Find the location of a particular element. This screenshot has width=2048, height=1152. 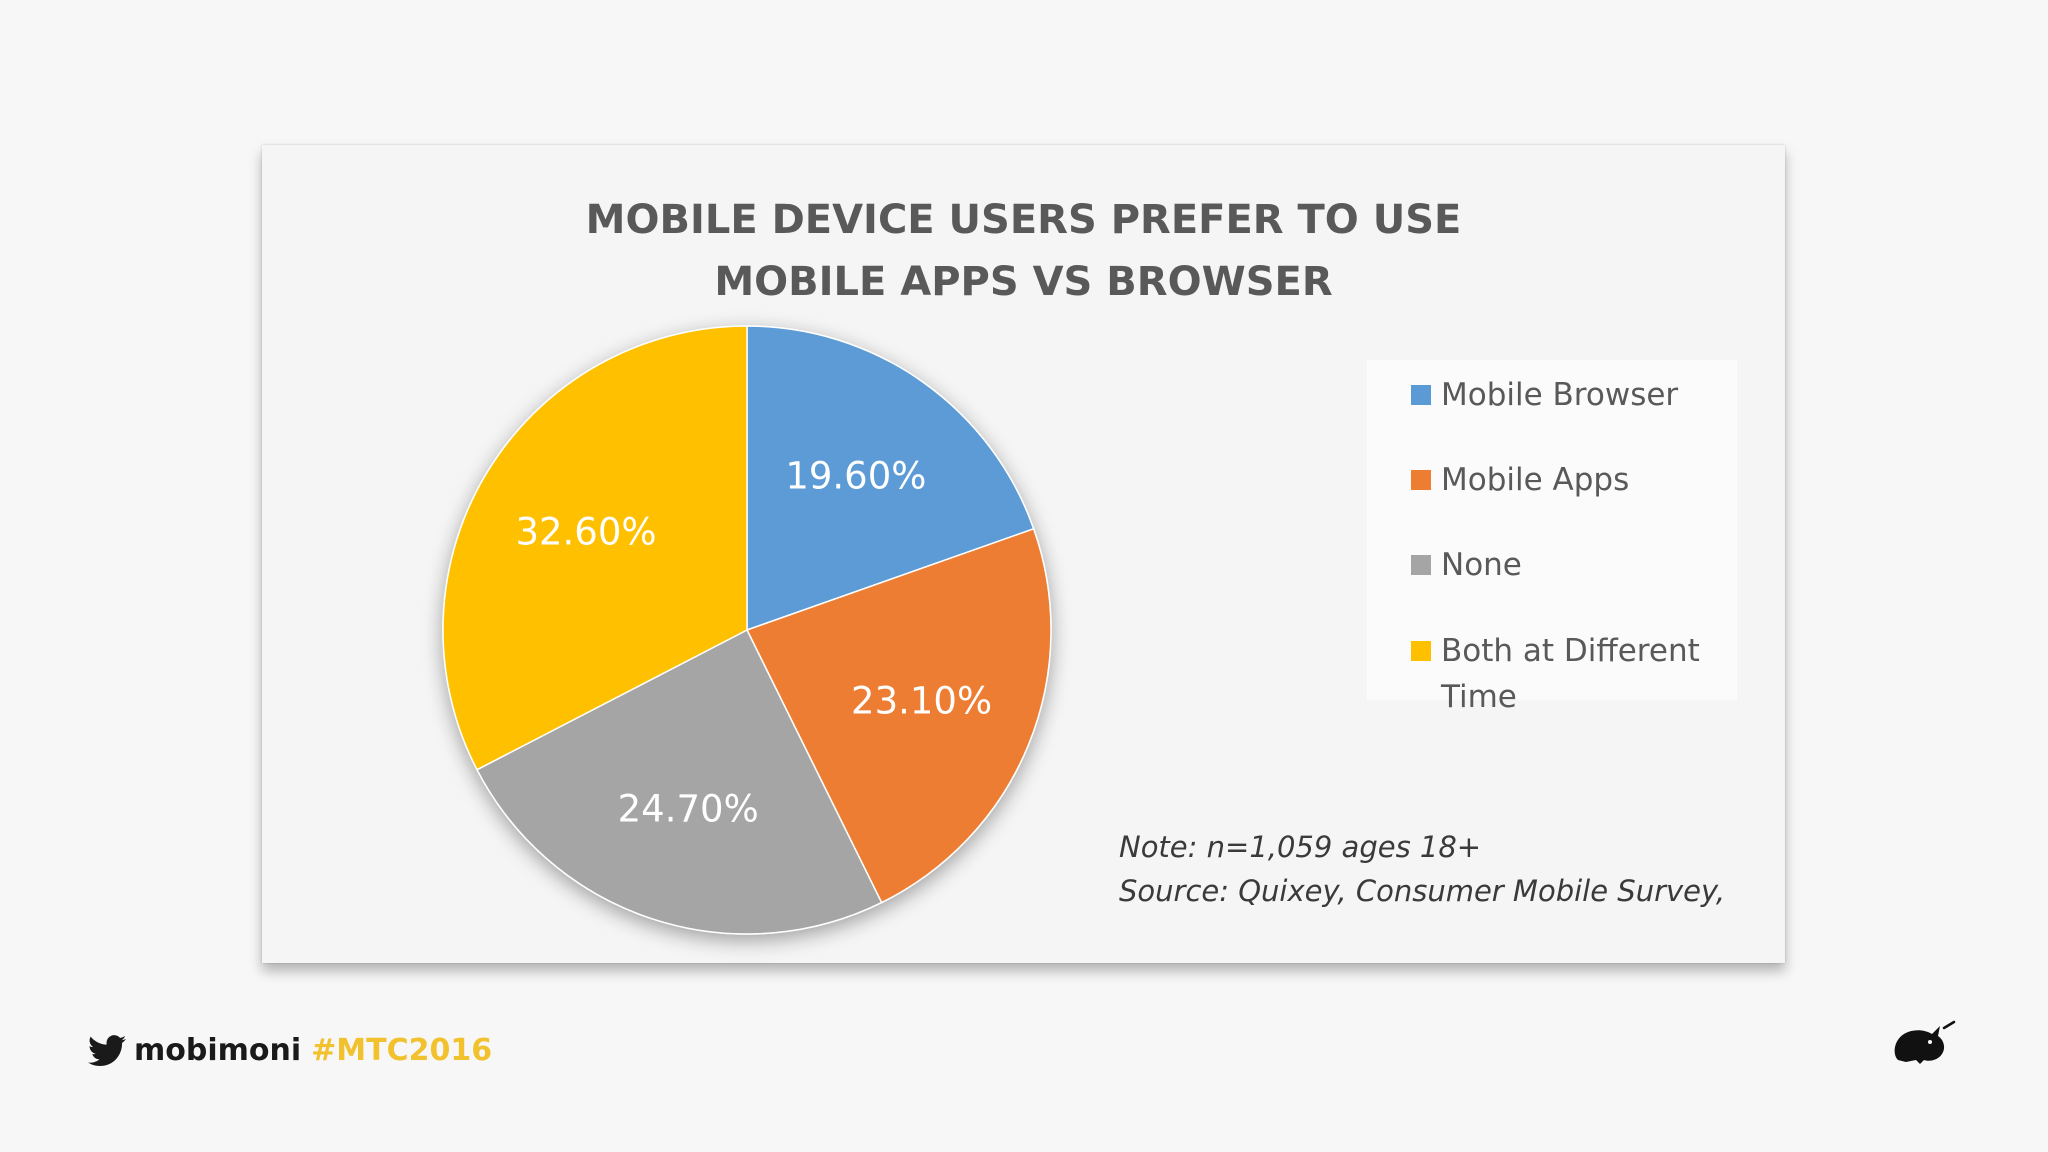

footer-social: mobimoni #MTC2016 is located at coordinates (290, 1050).